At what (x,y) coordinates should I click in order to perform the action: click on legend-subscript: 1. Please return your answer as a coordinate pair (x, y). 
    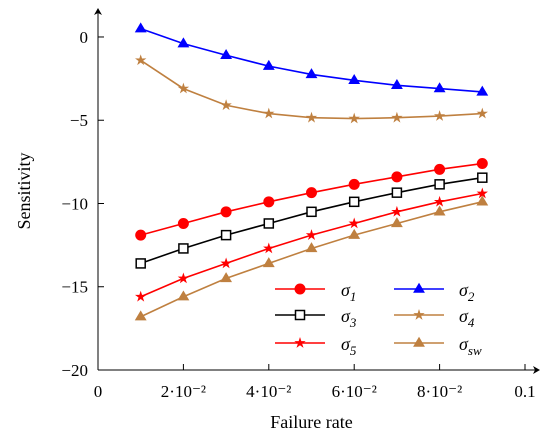
    Looking at the image, I should click on (353, 296).